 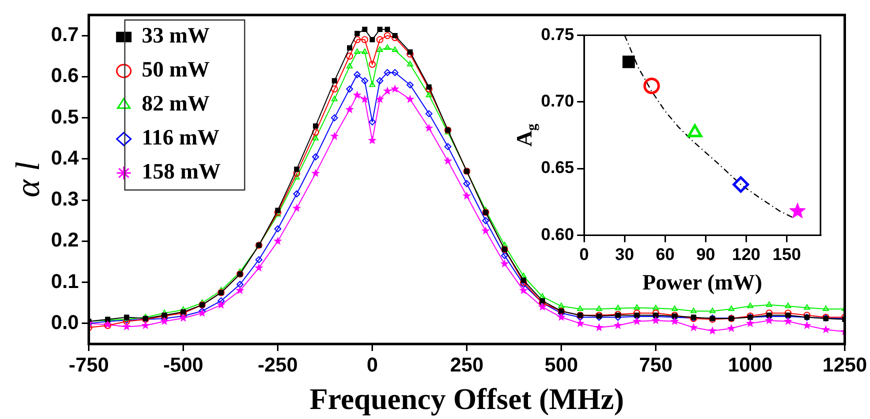 What do you see at coordinates (706, 254) in the screenshot?
I see `x-tick-label: 90` at bounding box center [706, 254].